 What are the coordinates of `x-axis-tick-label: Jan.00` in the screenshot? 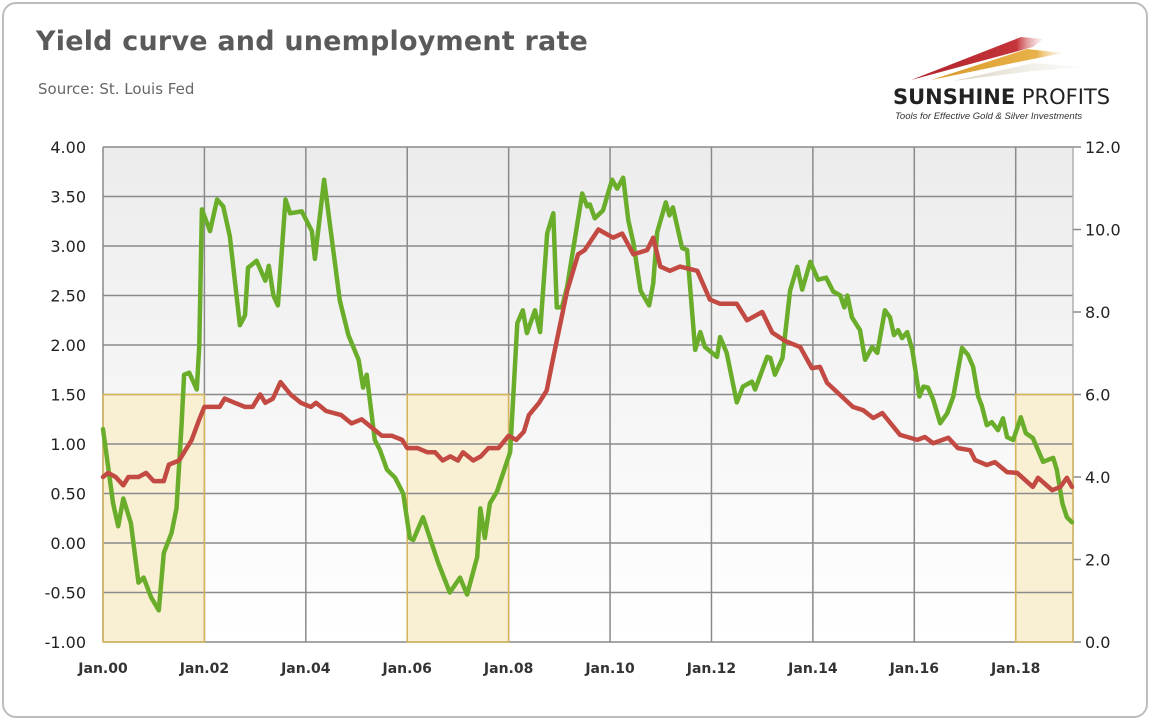 It's located at (102, 669).